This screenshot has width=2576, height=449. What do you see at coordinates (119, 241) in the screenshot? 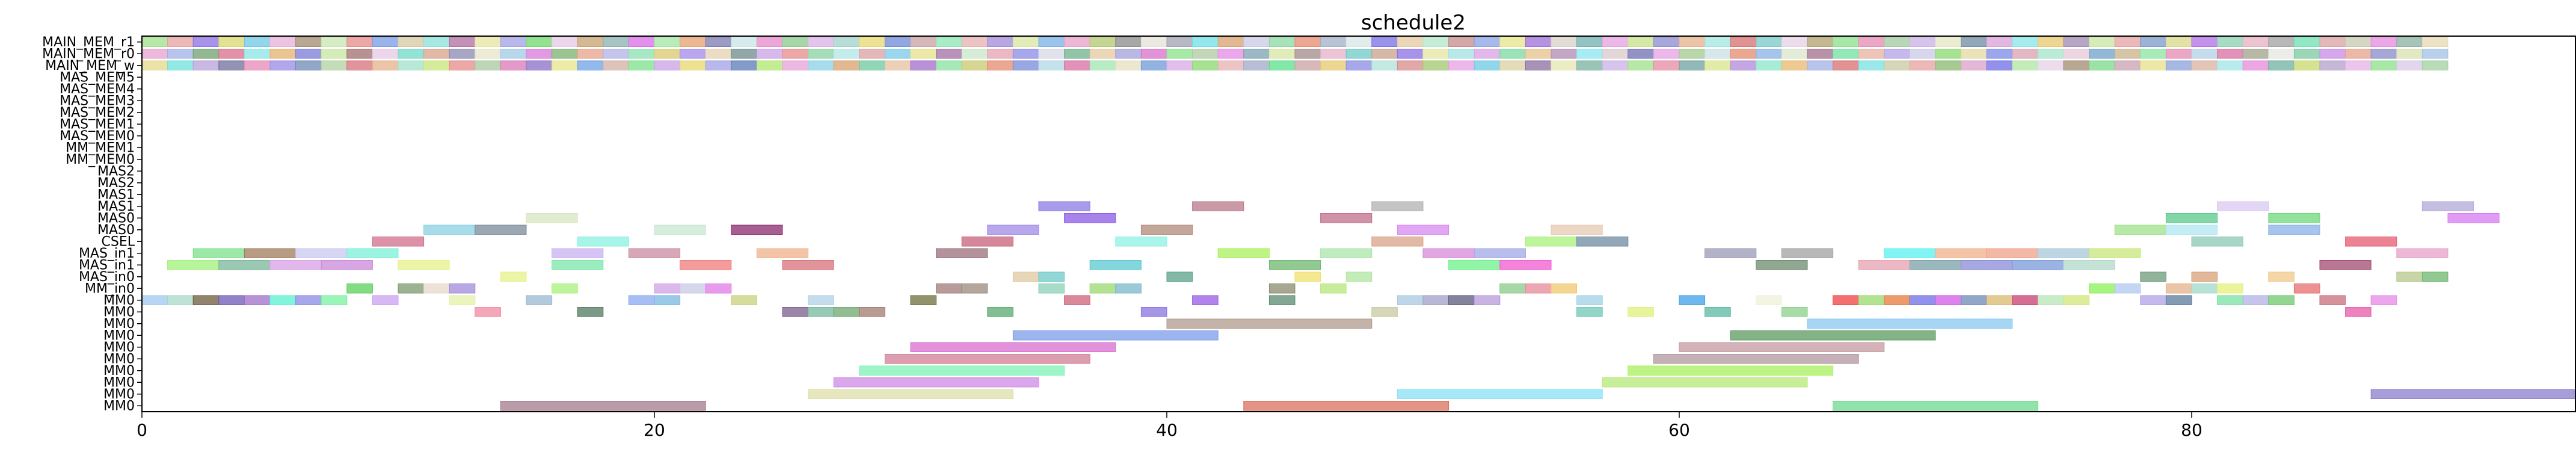
I see `y-tick-label: CSEL` at bounding box center [119, 241].